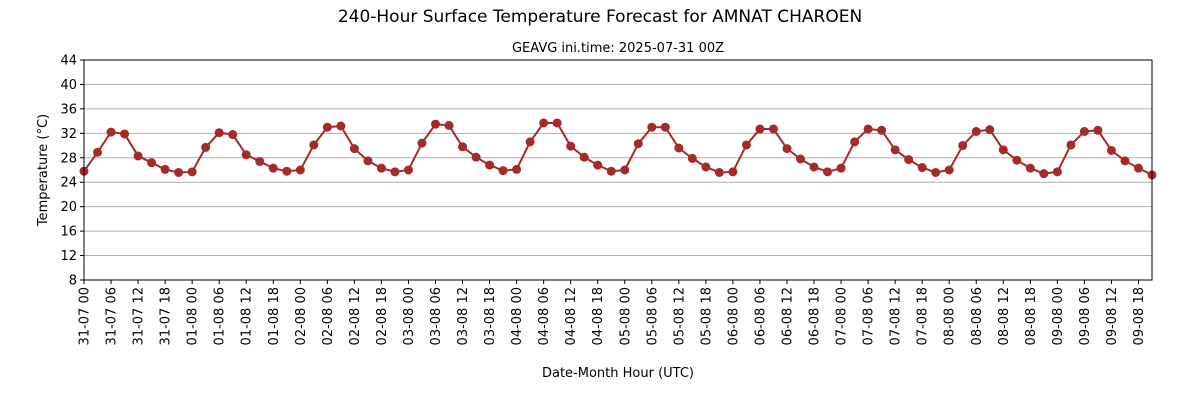 The image size is (1200, 400). What do you see at coordinates (896, 316) in the screenshot?
I see `x-tick-label: 07-08 12` at bounding box center [896, 316].